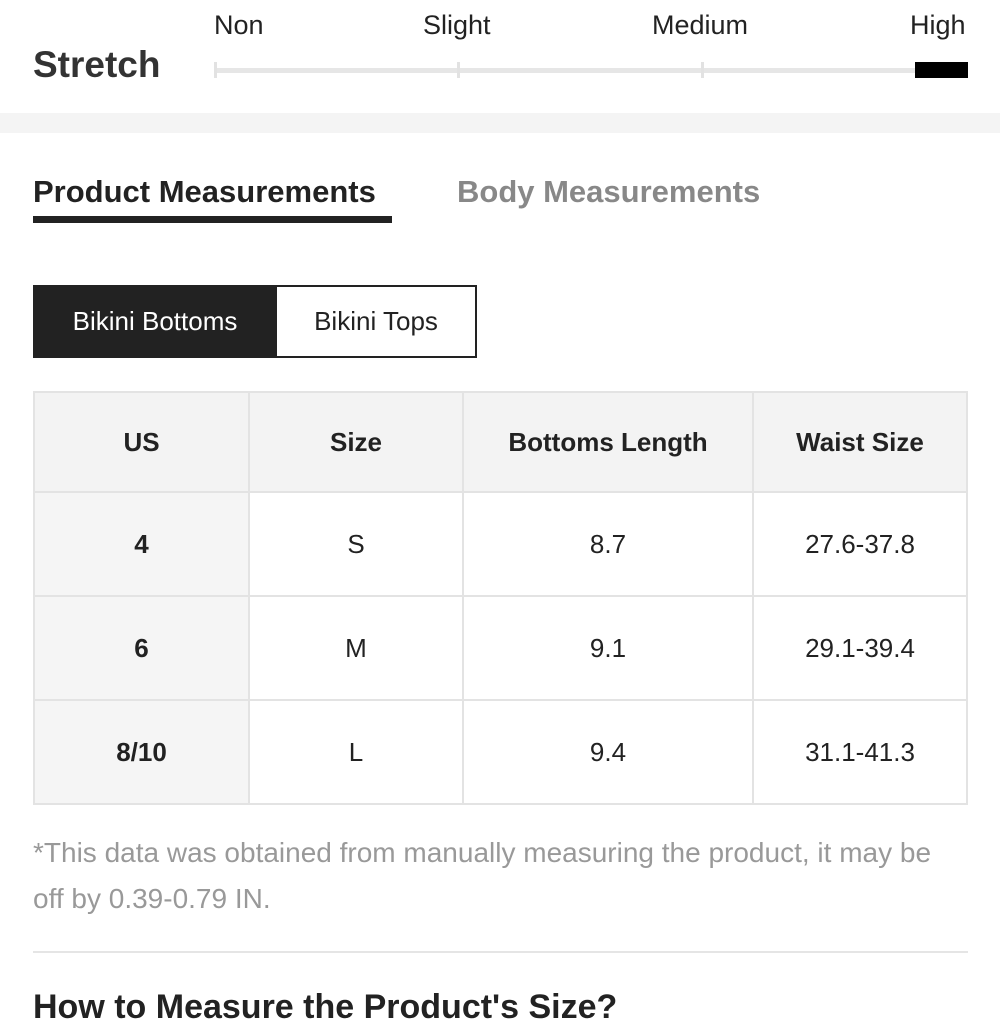  I want to click on bikini-tops-button: Bikini Tops, so click(376, 321).